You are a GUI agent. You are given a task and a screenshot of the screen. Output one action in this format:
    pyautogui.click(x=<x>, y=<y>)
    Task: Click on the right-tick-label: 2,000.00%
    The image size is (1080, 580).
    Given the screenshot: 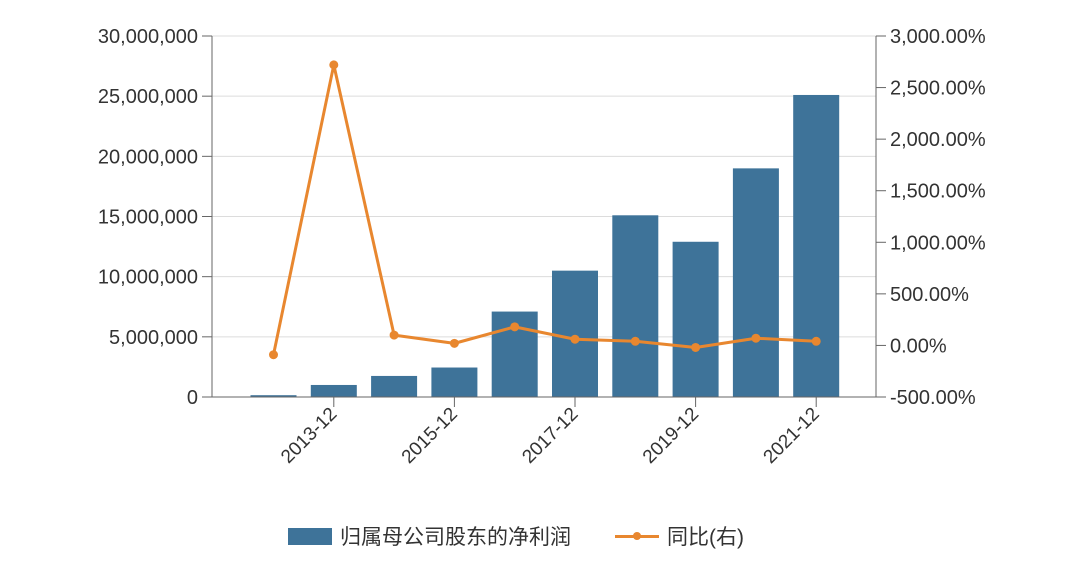 What is the action you would take?
    pyautogui.click(x=938, y=140)
    